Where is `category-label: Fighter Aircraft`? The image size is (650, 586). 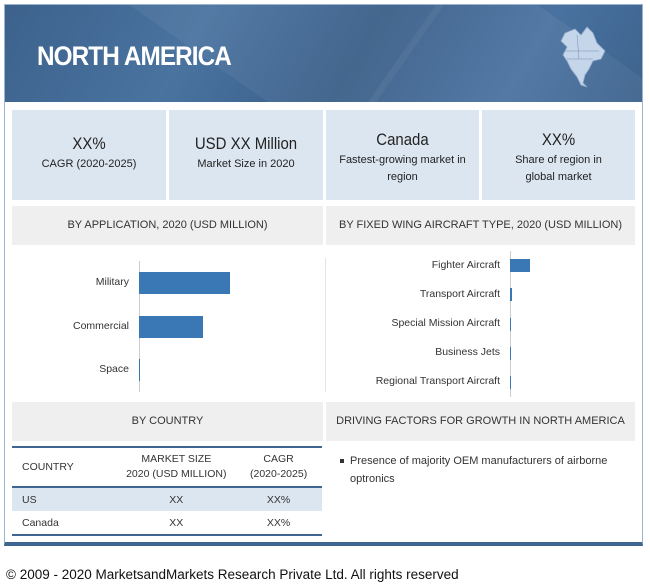
category-label: Fighter Aircraft is located at coordinates (465, 264).